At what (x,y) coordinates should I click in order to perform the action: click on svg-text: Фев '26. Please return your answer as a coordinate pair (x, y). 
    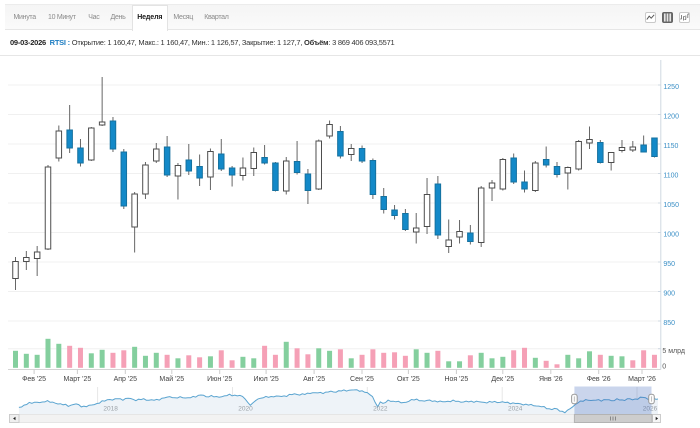
    Looking at the image, I should click on (599, 379).